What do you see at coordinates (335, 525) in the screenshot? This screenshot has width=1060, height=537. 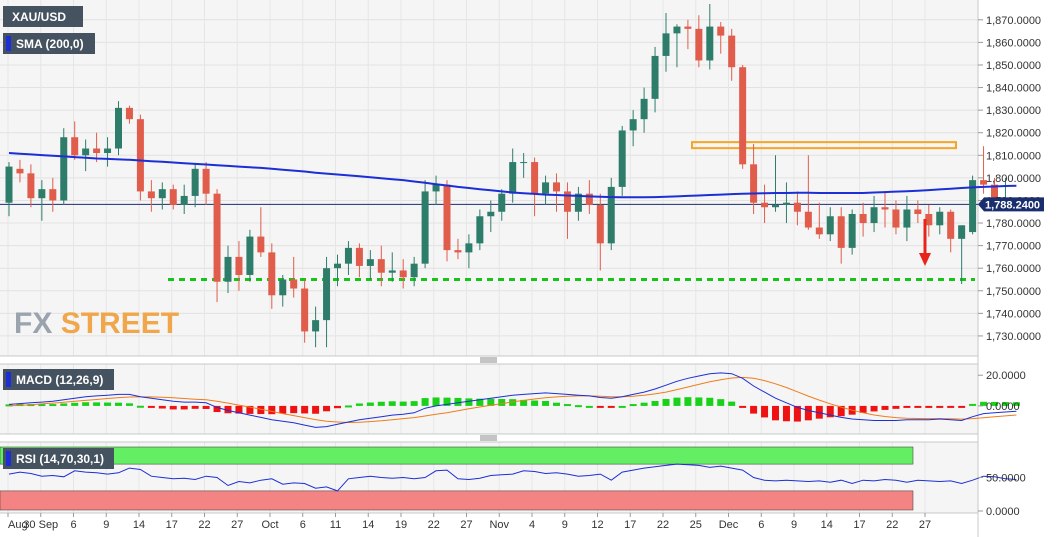 I see `x-tick-label: 11` at bounding box center [335, 525].